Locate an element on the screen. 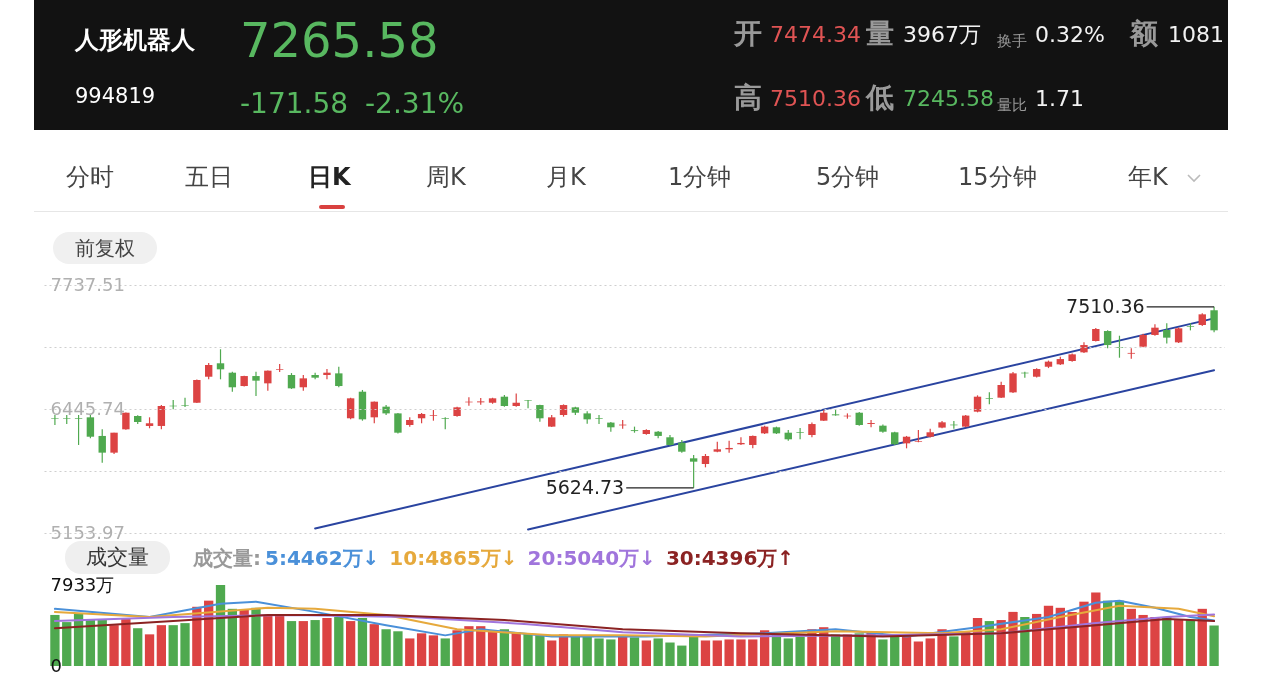 Image resolution: width=1280 pixels, height=698 pixels. text: 分时 is located at coordinates (90, 177).